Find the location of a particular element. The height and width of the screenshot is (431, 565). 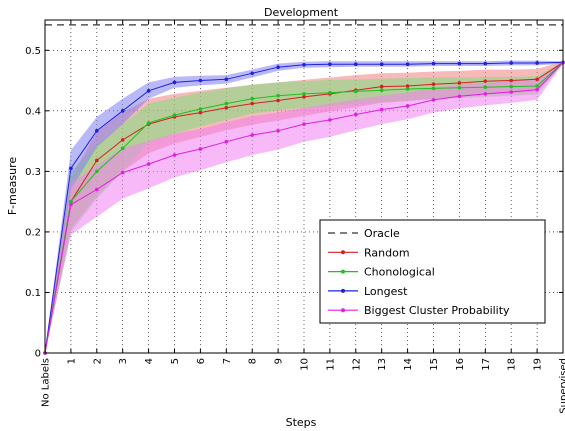

y-tick-label: 0 is located at coordinates (38, 354).